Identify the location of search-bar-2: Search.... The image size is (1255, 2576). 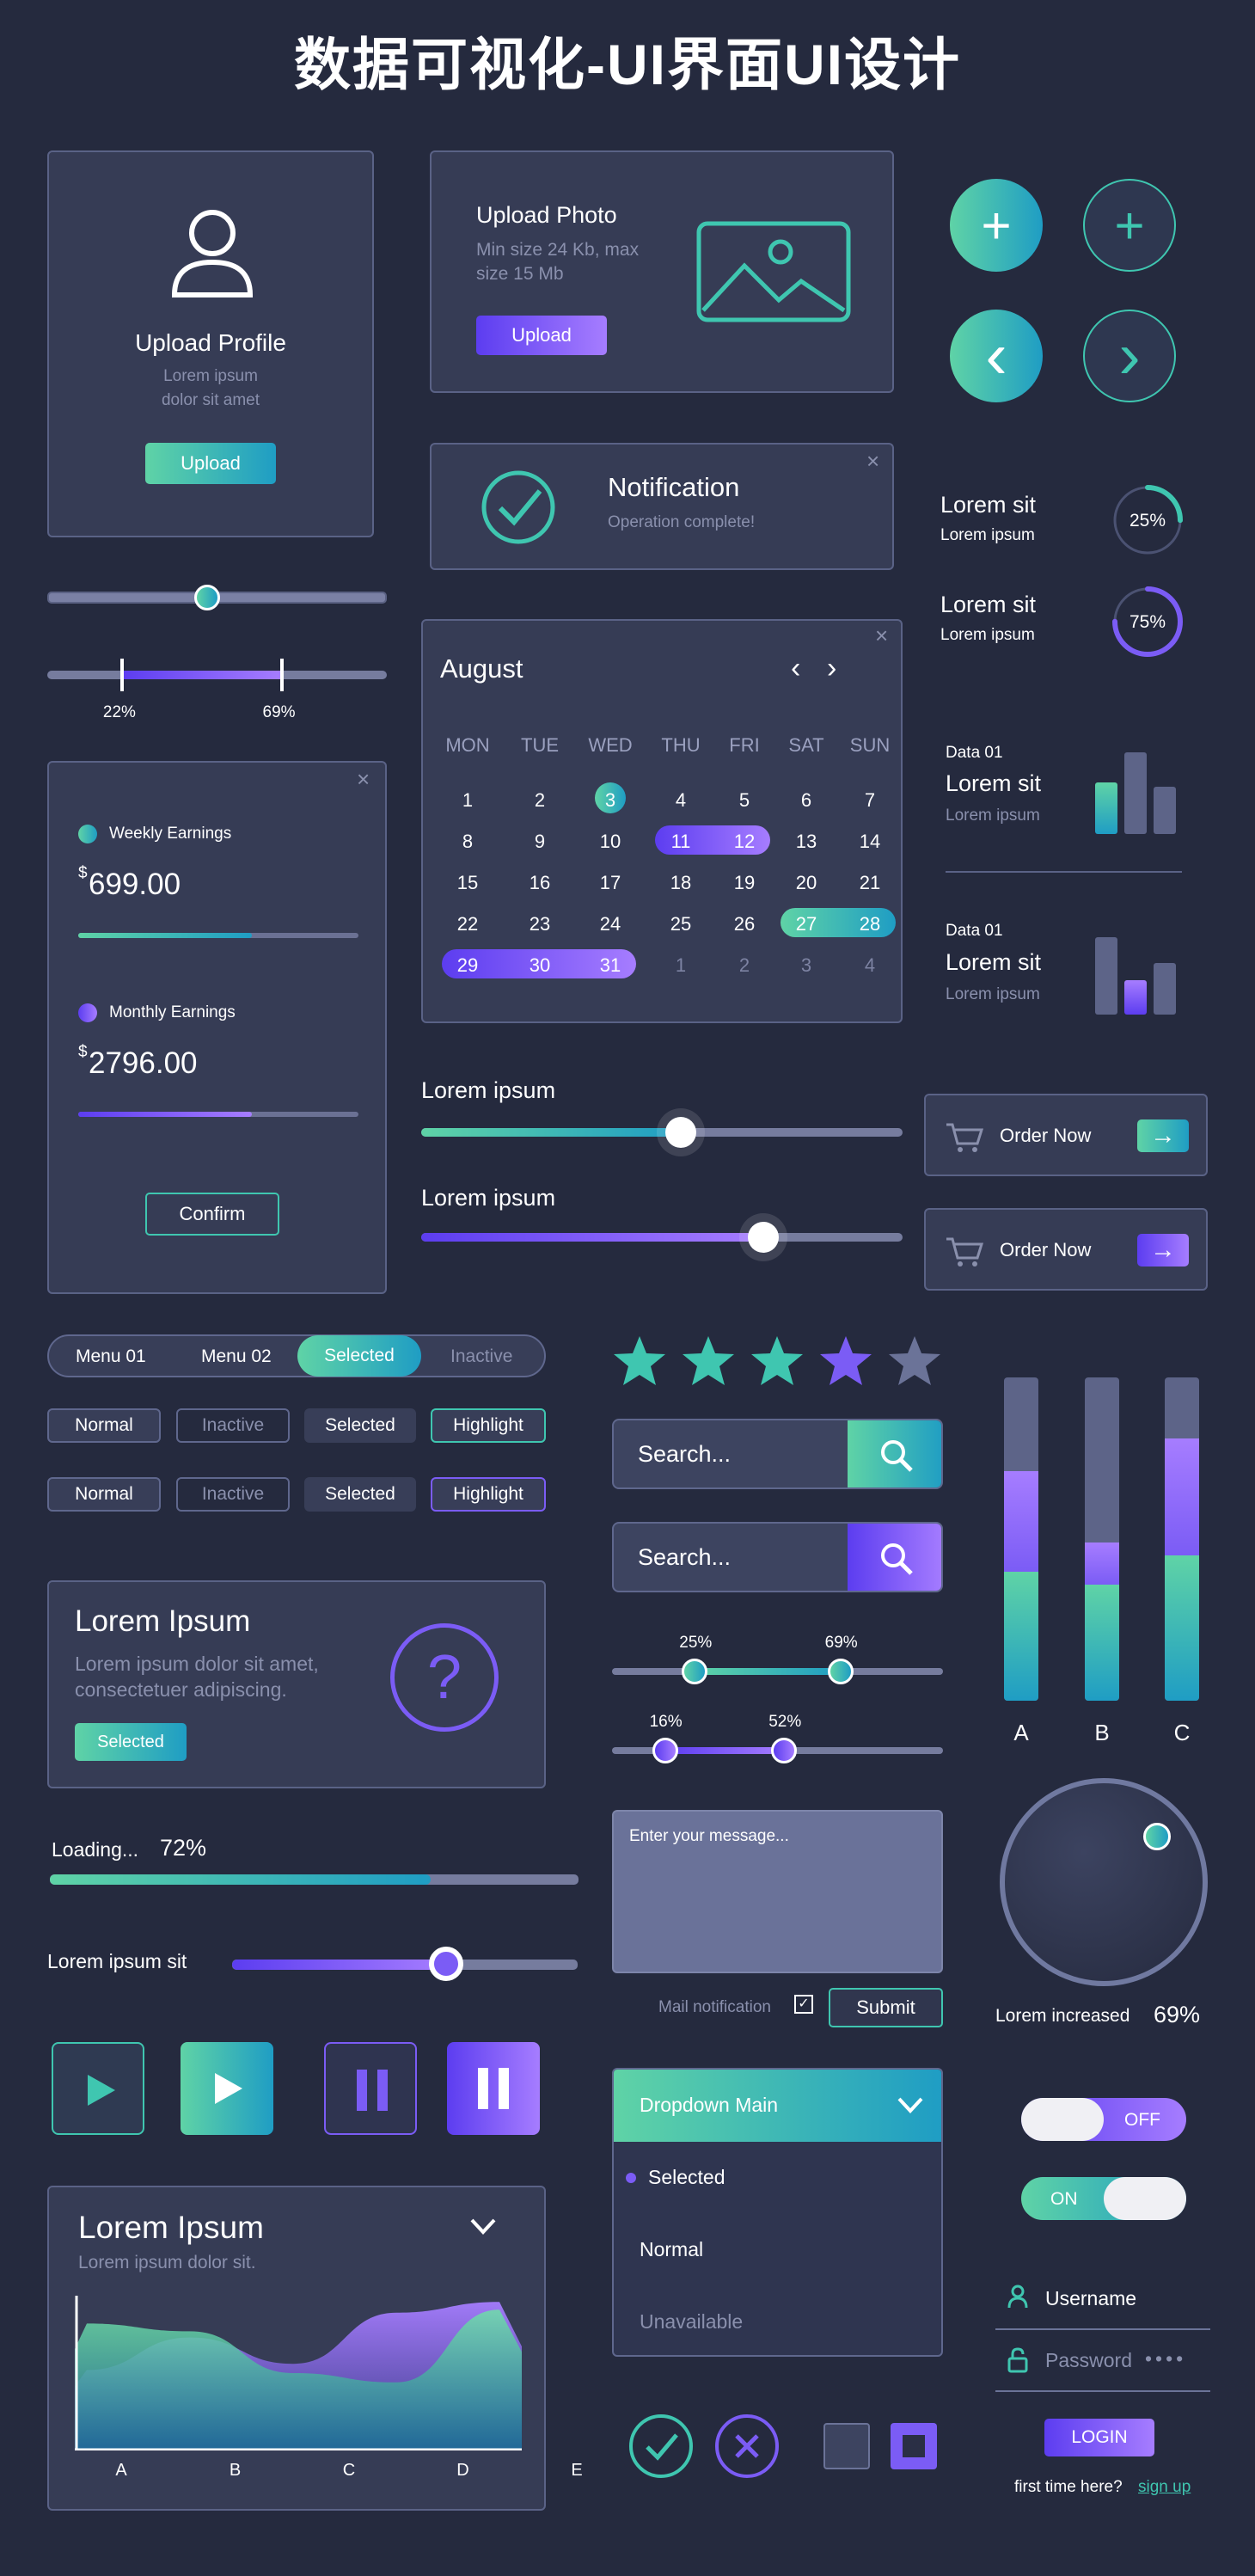
(777, 1557).